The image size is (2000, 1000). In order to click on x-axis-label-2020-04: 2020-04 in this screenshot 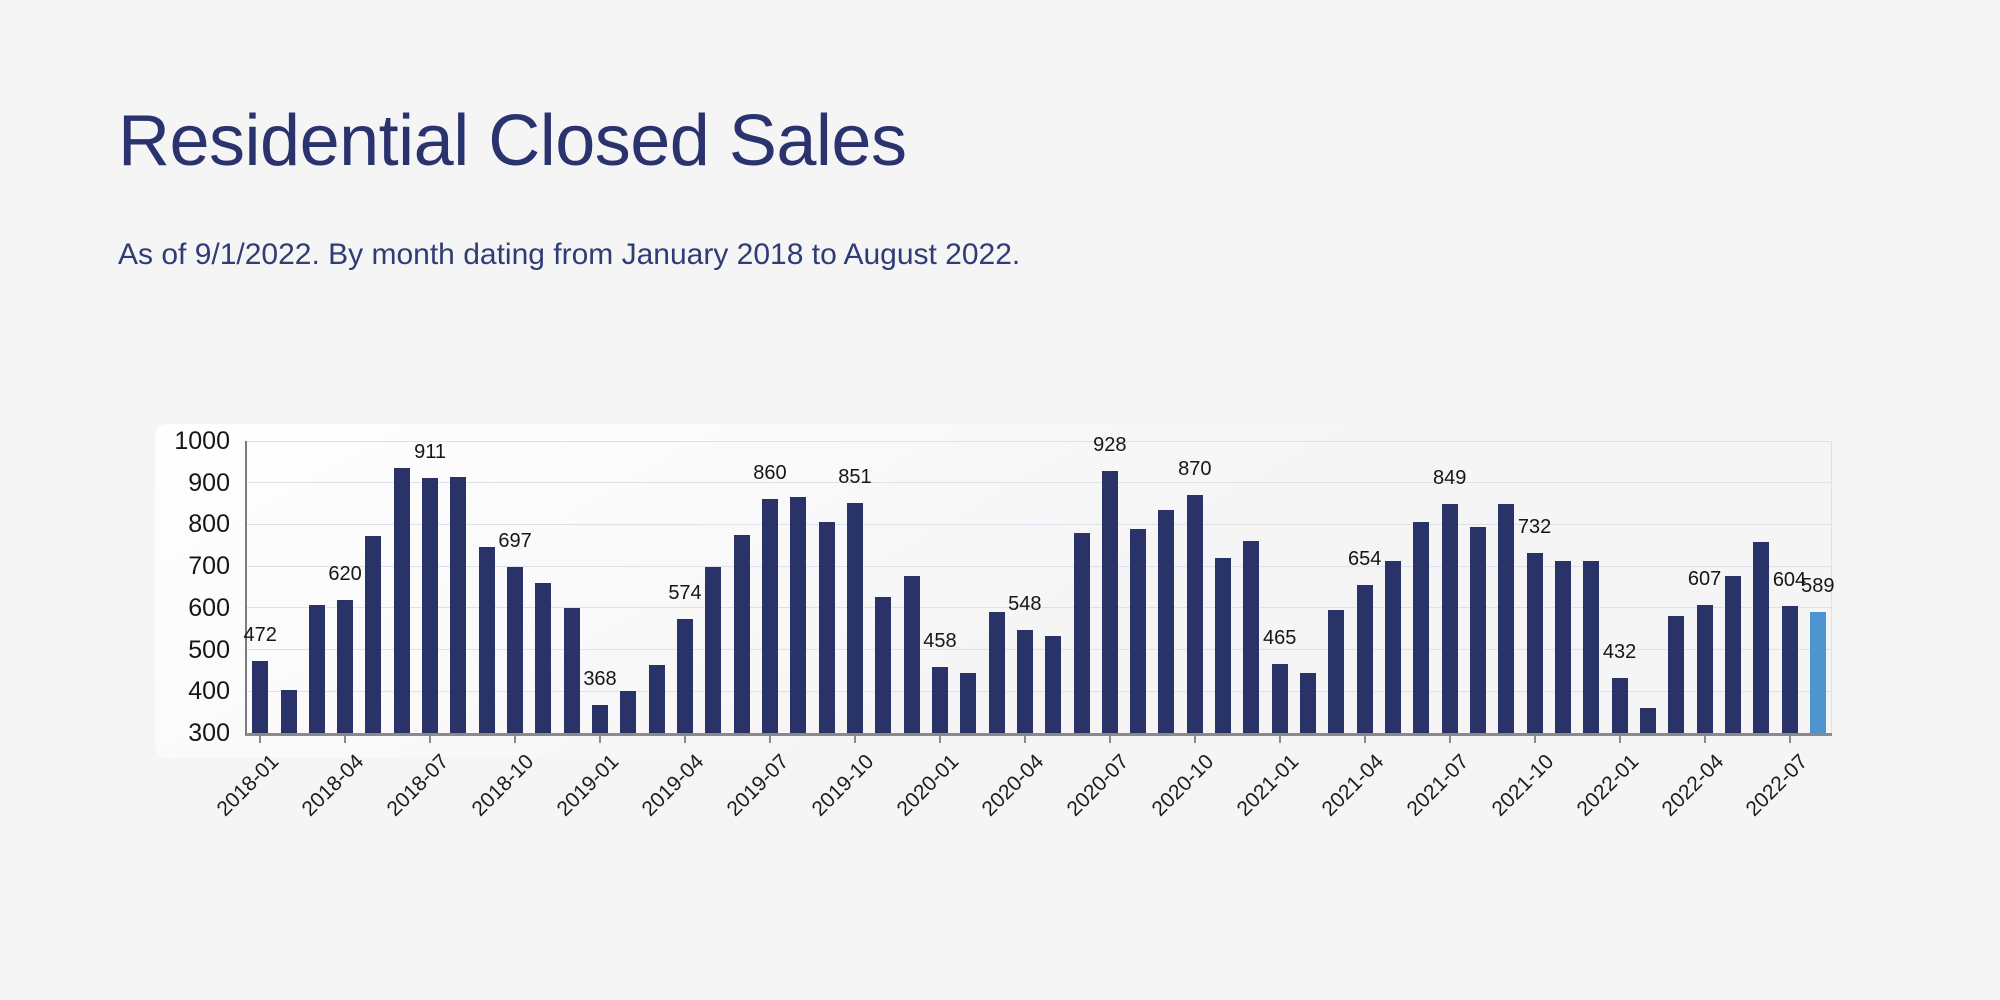, I will do `click(1013, 785)`.